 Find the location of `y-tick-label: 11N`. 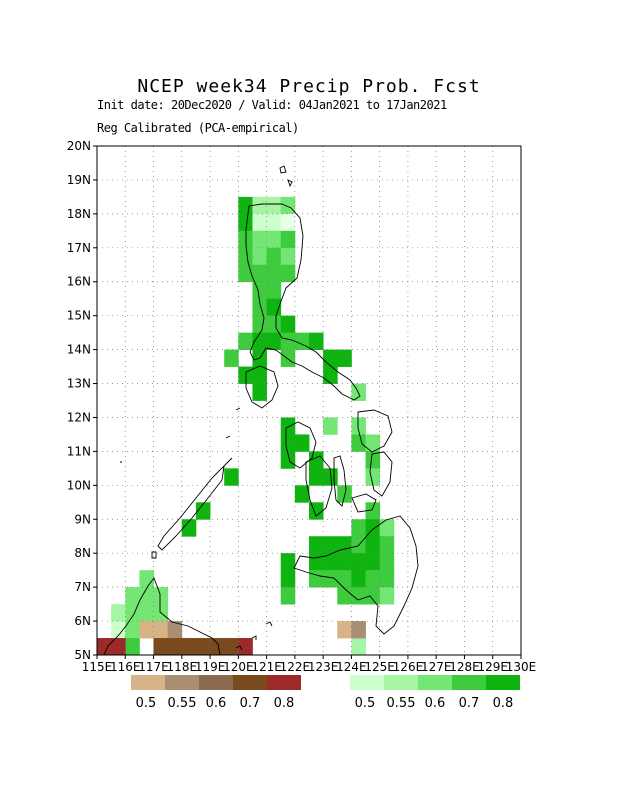

y-tick-label: 11N is located at coordinates (79, 451).